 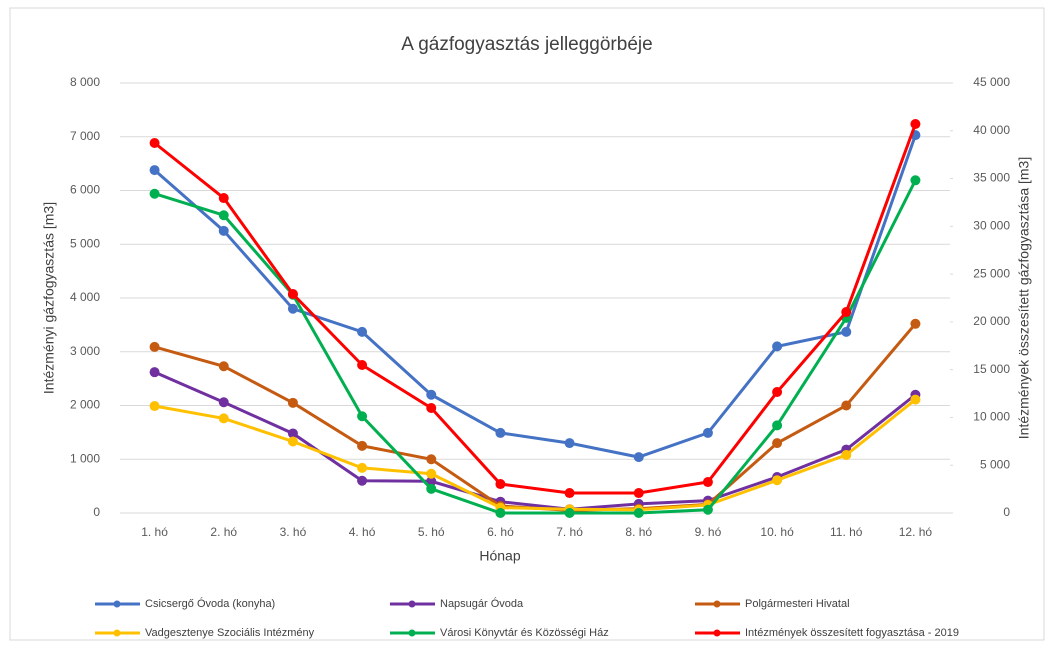 What do you see at coordinates (85, 243) in the screenshot?
I see `y-tick-label: 5 000` at bounding box center [85, 243].